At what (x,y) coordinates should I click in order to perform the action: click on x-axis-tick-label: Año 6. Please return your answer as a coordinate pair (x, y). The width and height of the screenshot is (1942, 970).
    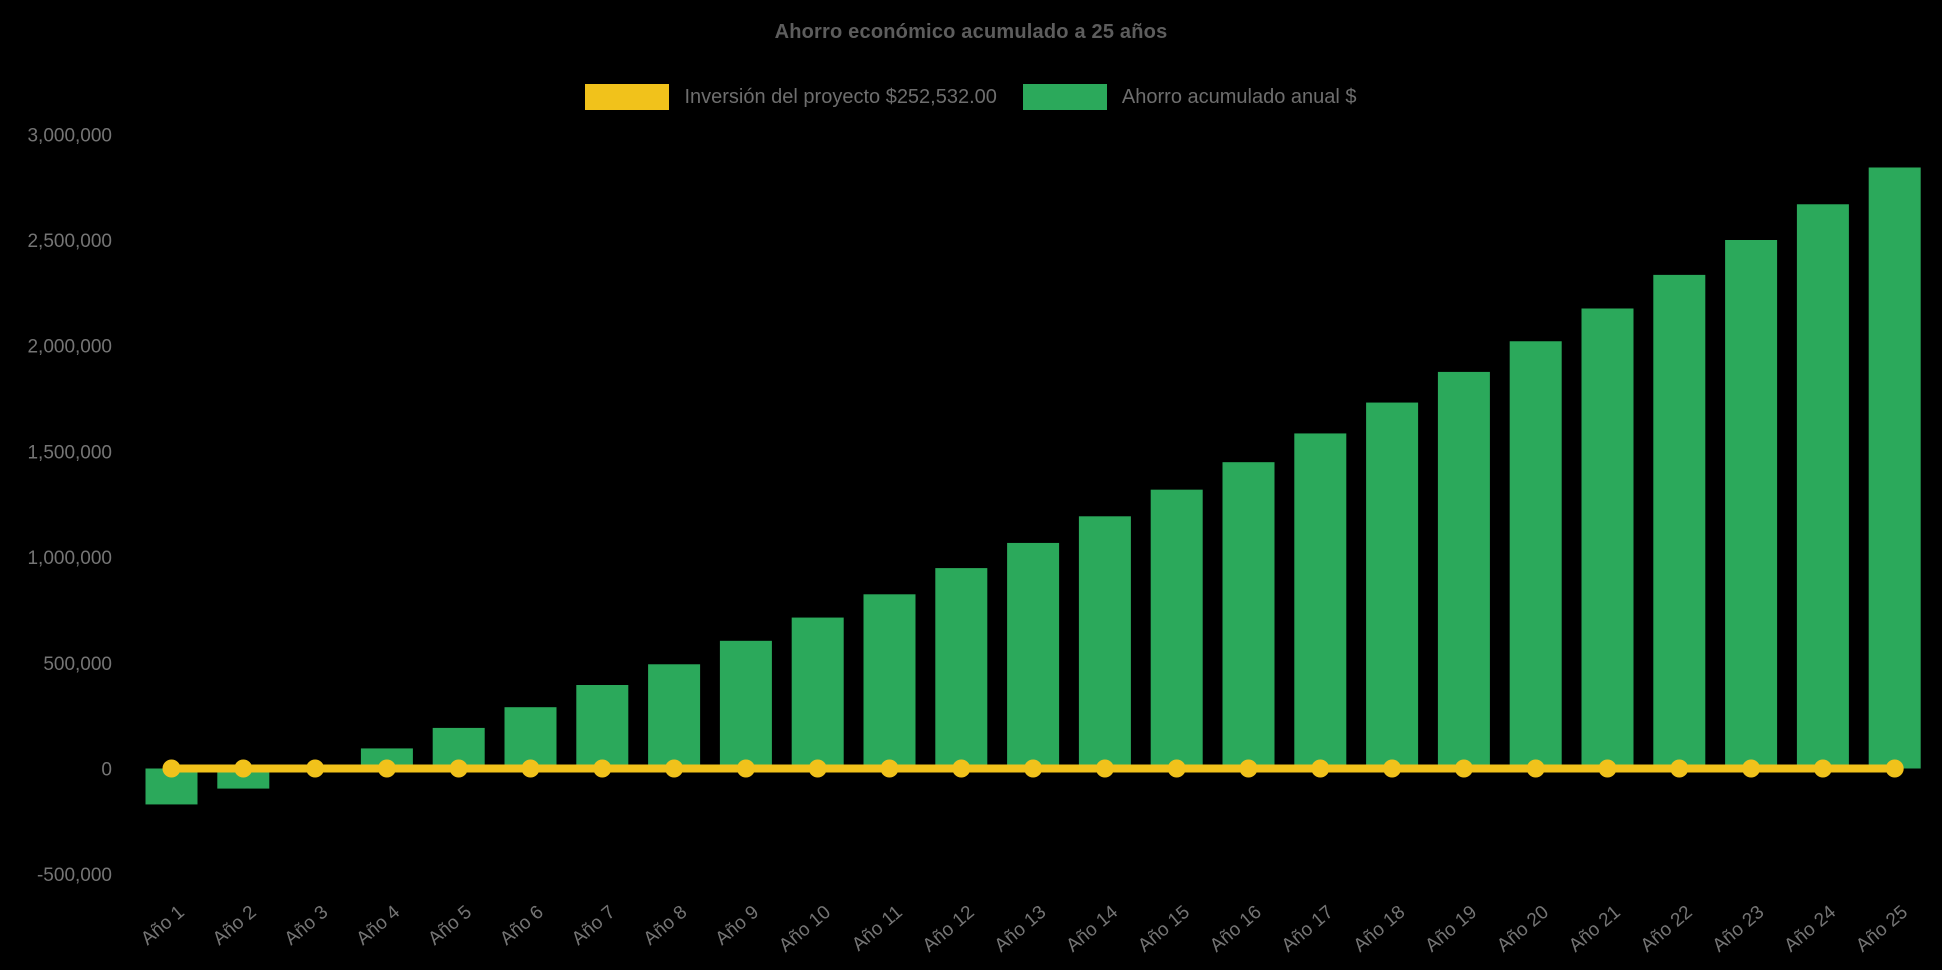
    Looking at the image, I should click on (522, 926).